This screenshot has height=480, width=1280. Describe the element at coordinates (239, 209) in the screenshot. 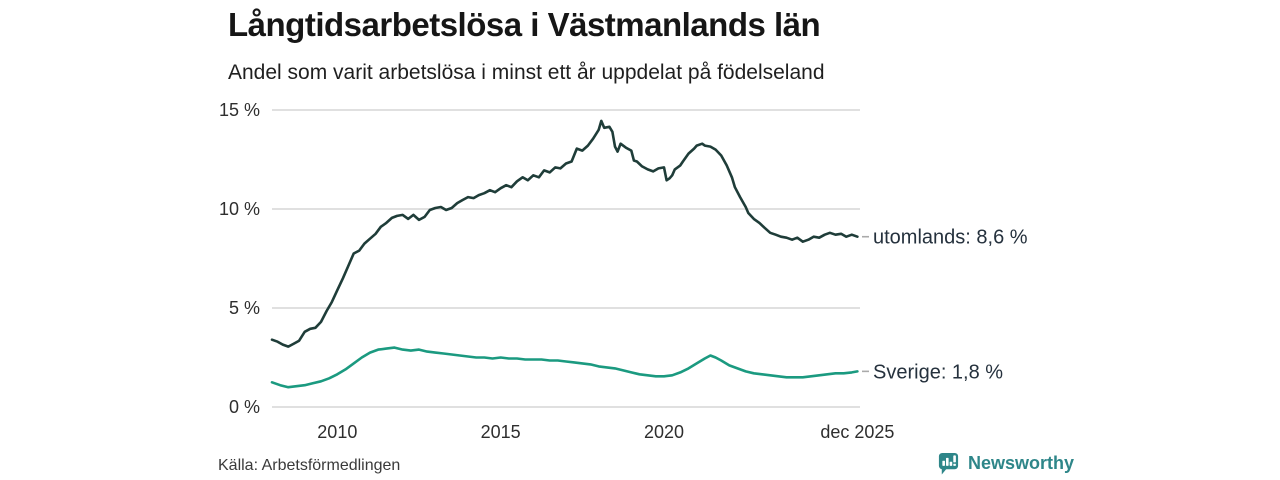

I see `y-axis-tick-label: 10 %` at that location.